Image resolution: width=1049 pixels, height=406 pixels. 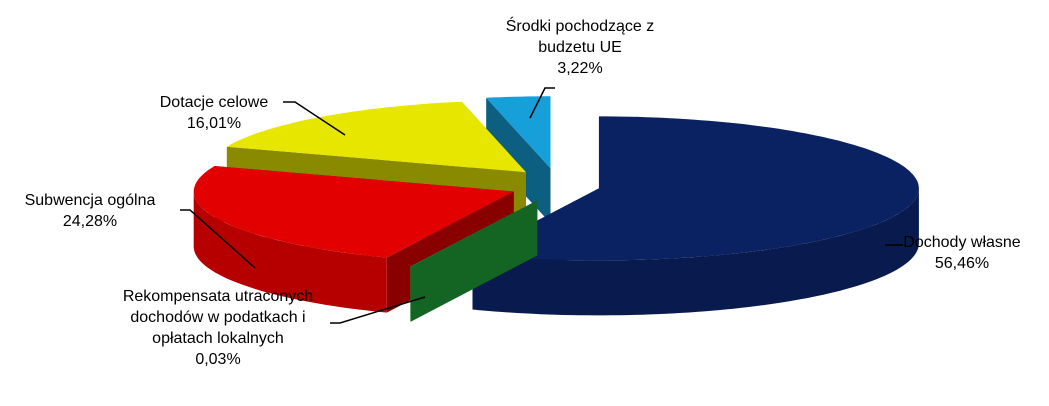 What do you see at coordinates (962, 263) in the screenshot?
I see `value-label: 56,46%` at bounding box center [962, 263].